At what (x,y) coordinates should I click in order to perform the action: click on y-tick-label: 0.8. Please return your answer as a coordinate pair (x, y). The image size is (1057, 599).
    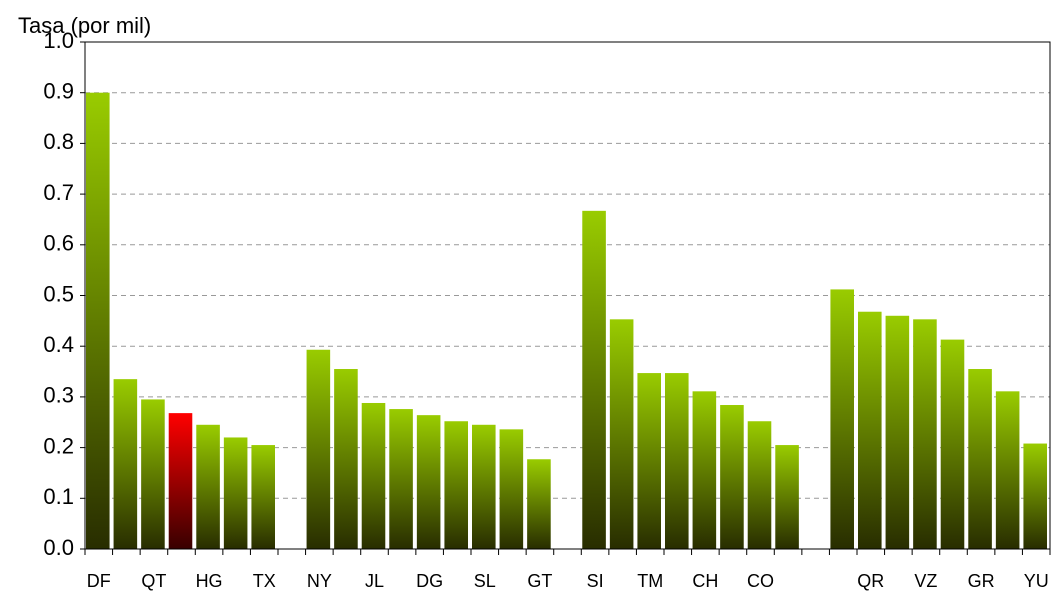
    Looking at the image, I should click on (58, 141).